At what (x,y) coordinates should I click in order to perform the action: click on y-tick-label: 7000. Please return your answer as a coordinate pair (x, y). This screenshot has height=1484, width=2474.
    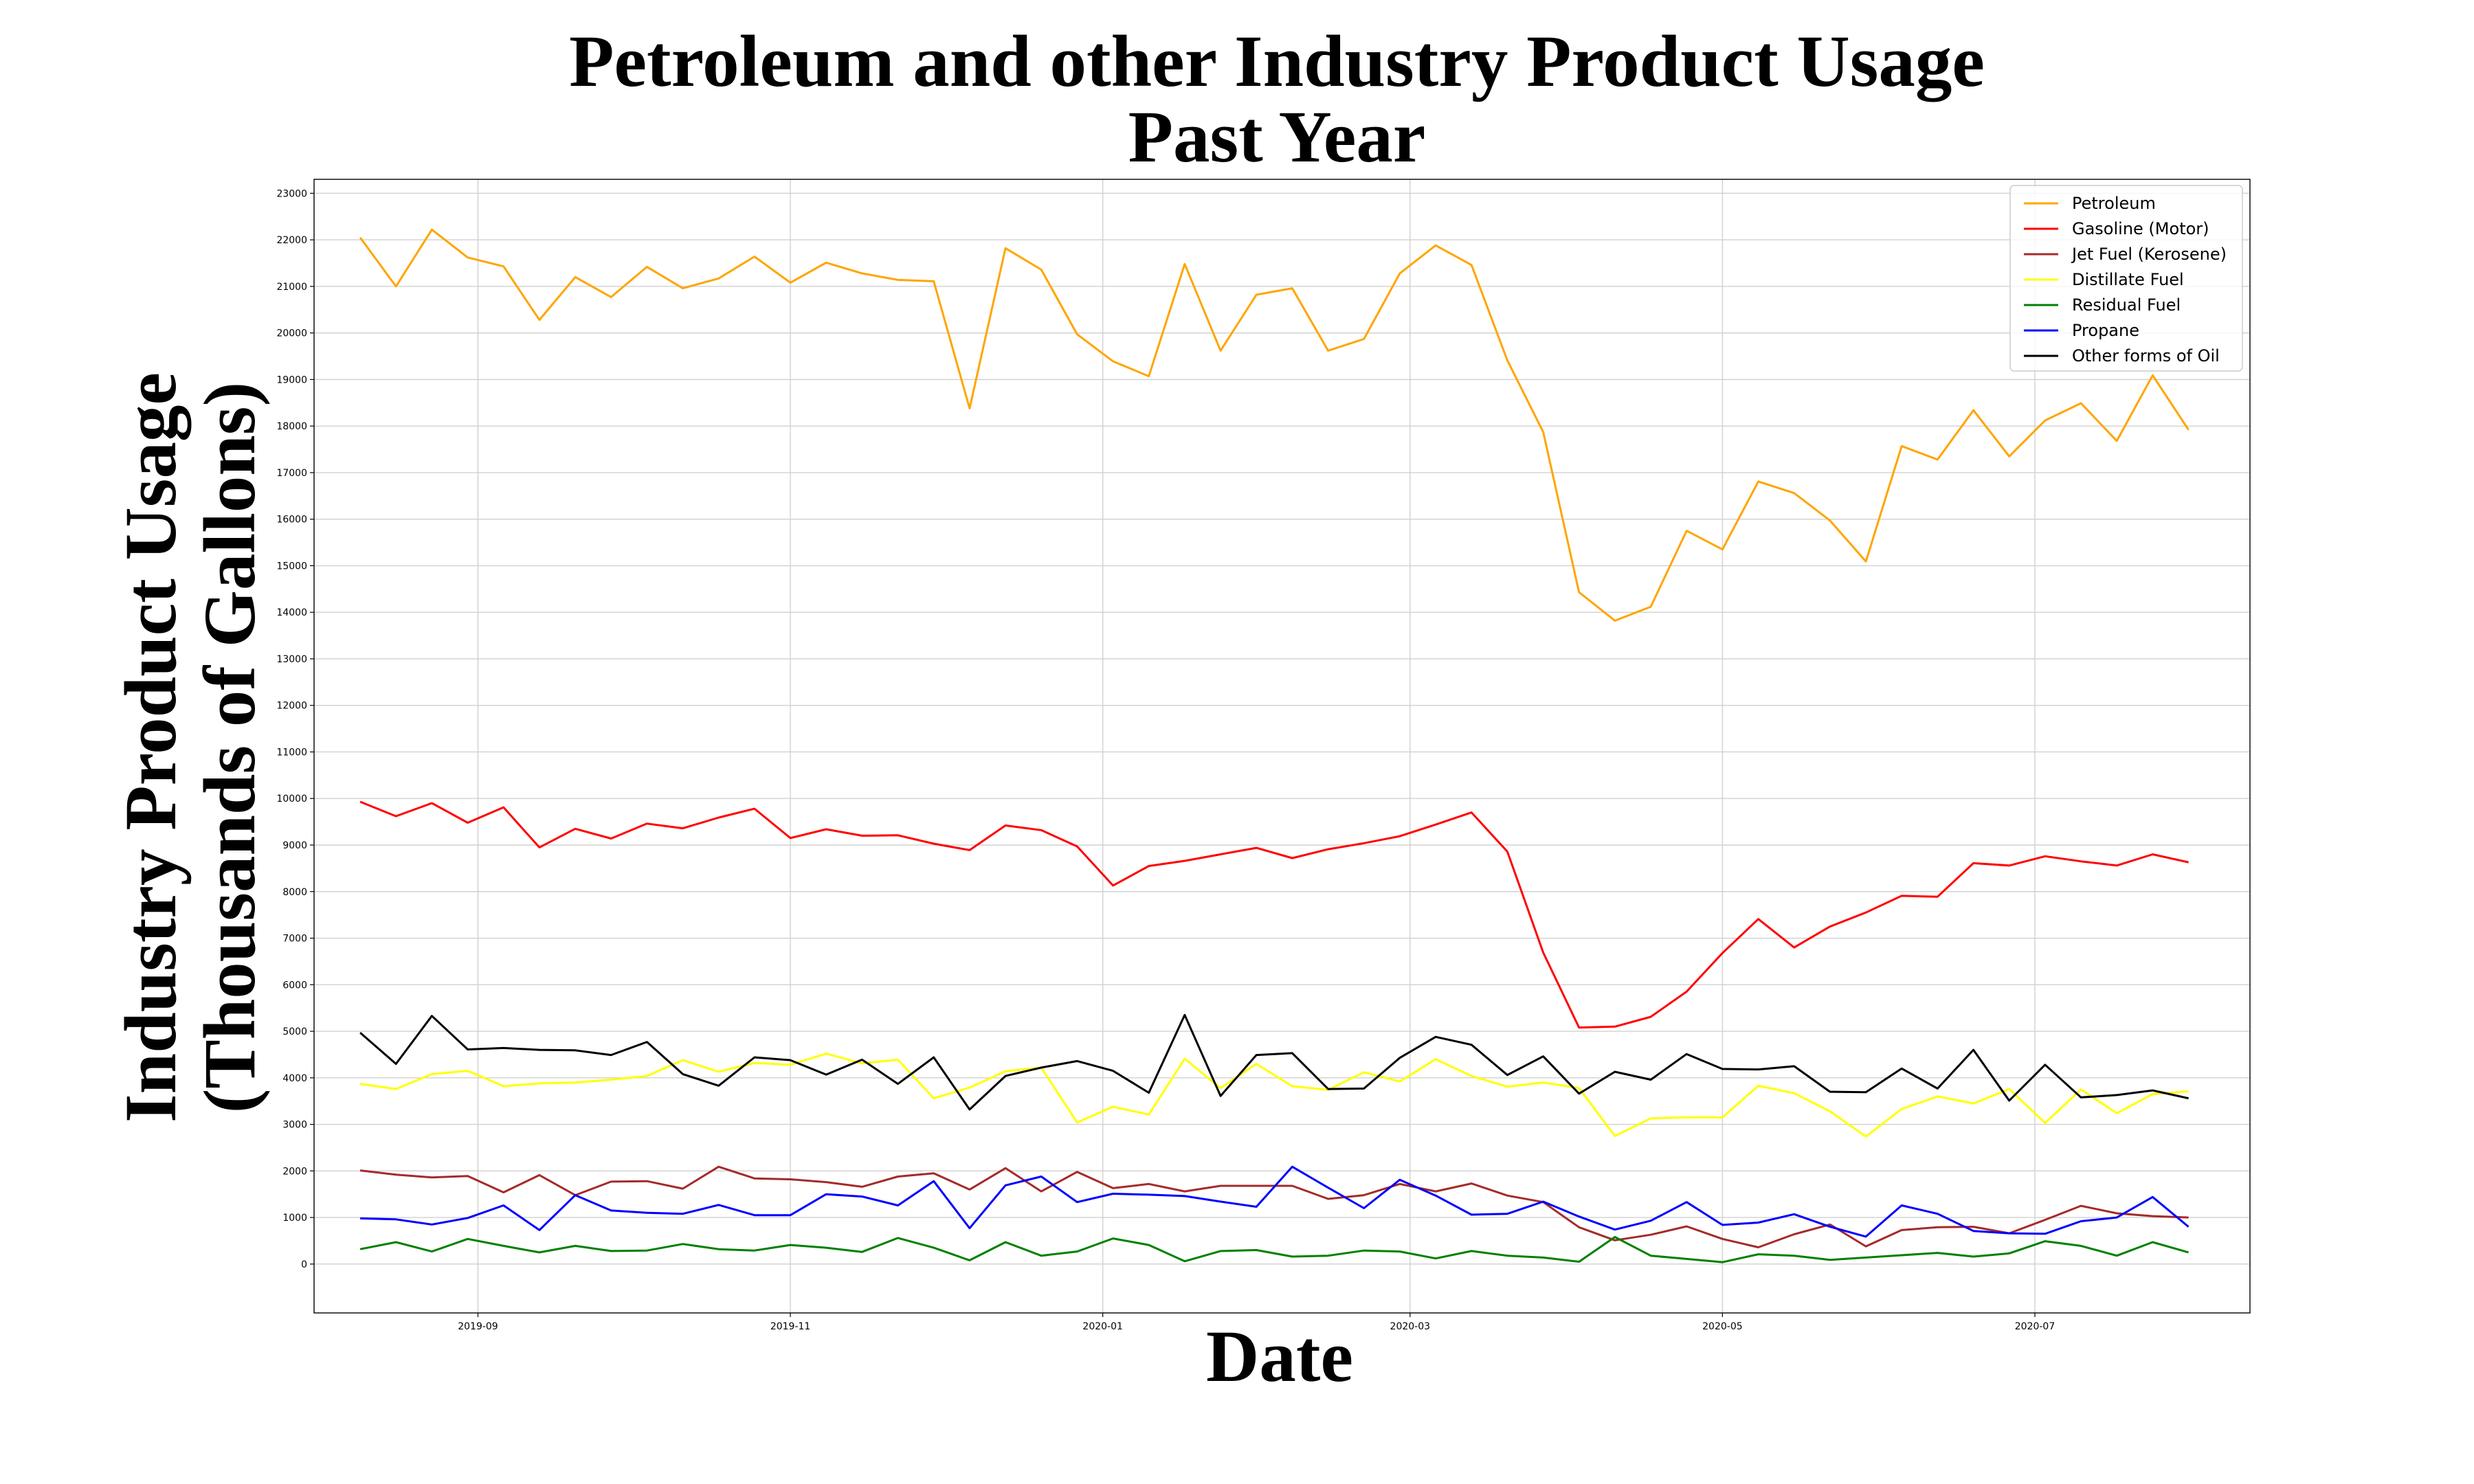
    Looking at the image, I should click on (294, 939).